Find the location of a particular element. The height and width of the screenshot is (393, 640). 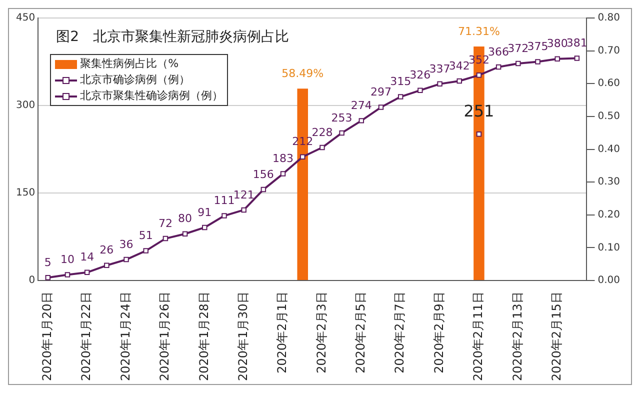

data-label: 253 is located at coordinates (341, 117).